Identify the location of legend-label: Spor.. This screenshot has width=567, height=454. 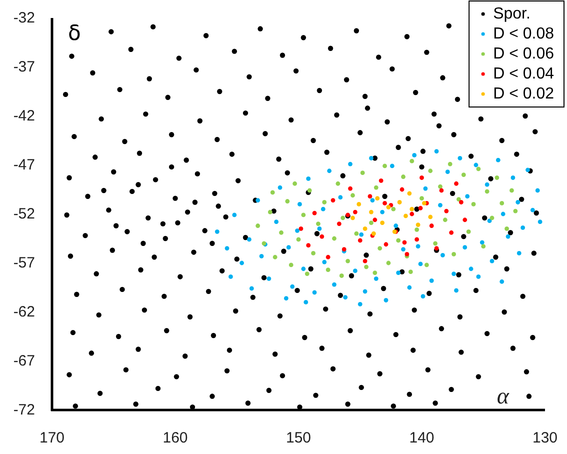
(511, 14).